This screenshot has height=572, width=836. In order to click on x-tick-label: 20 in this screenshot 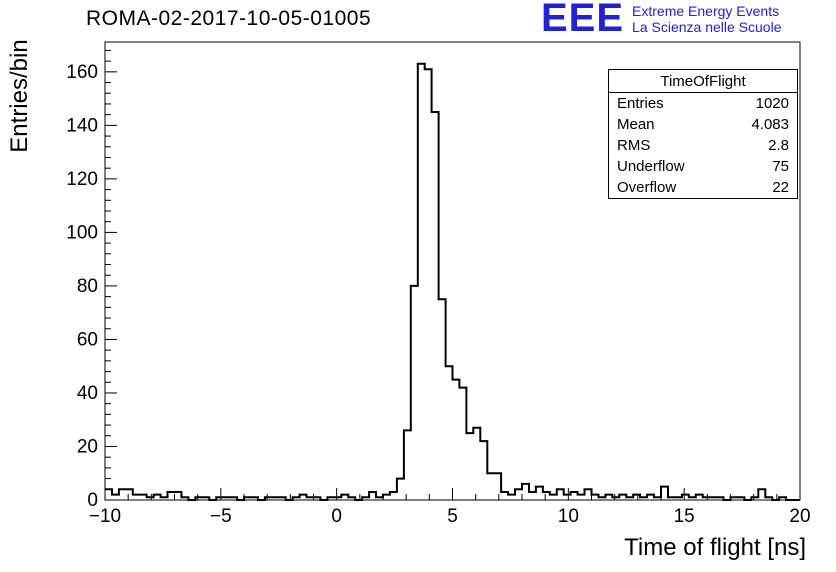, I will do `click(799, 516)`.